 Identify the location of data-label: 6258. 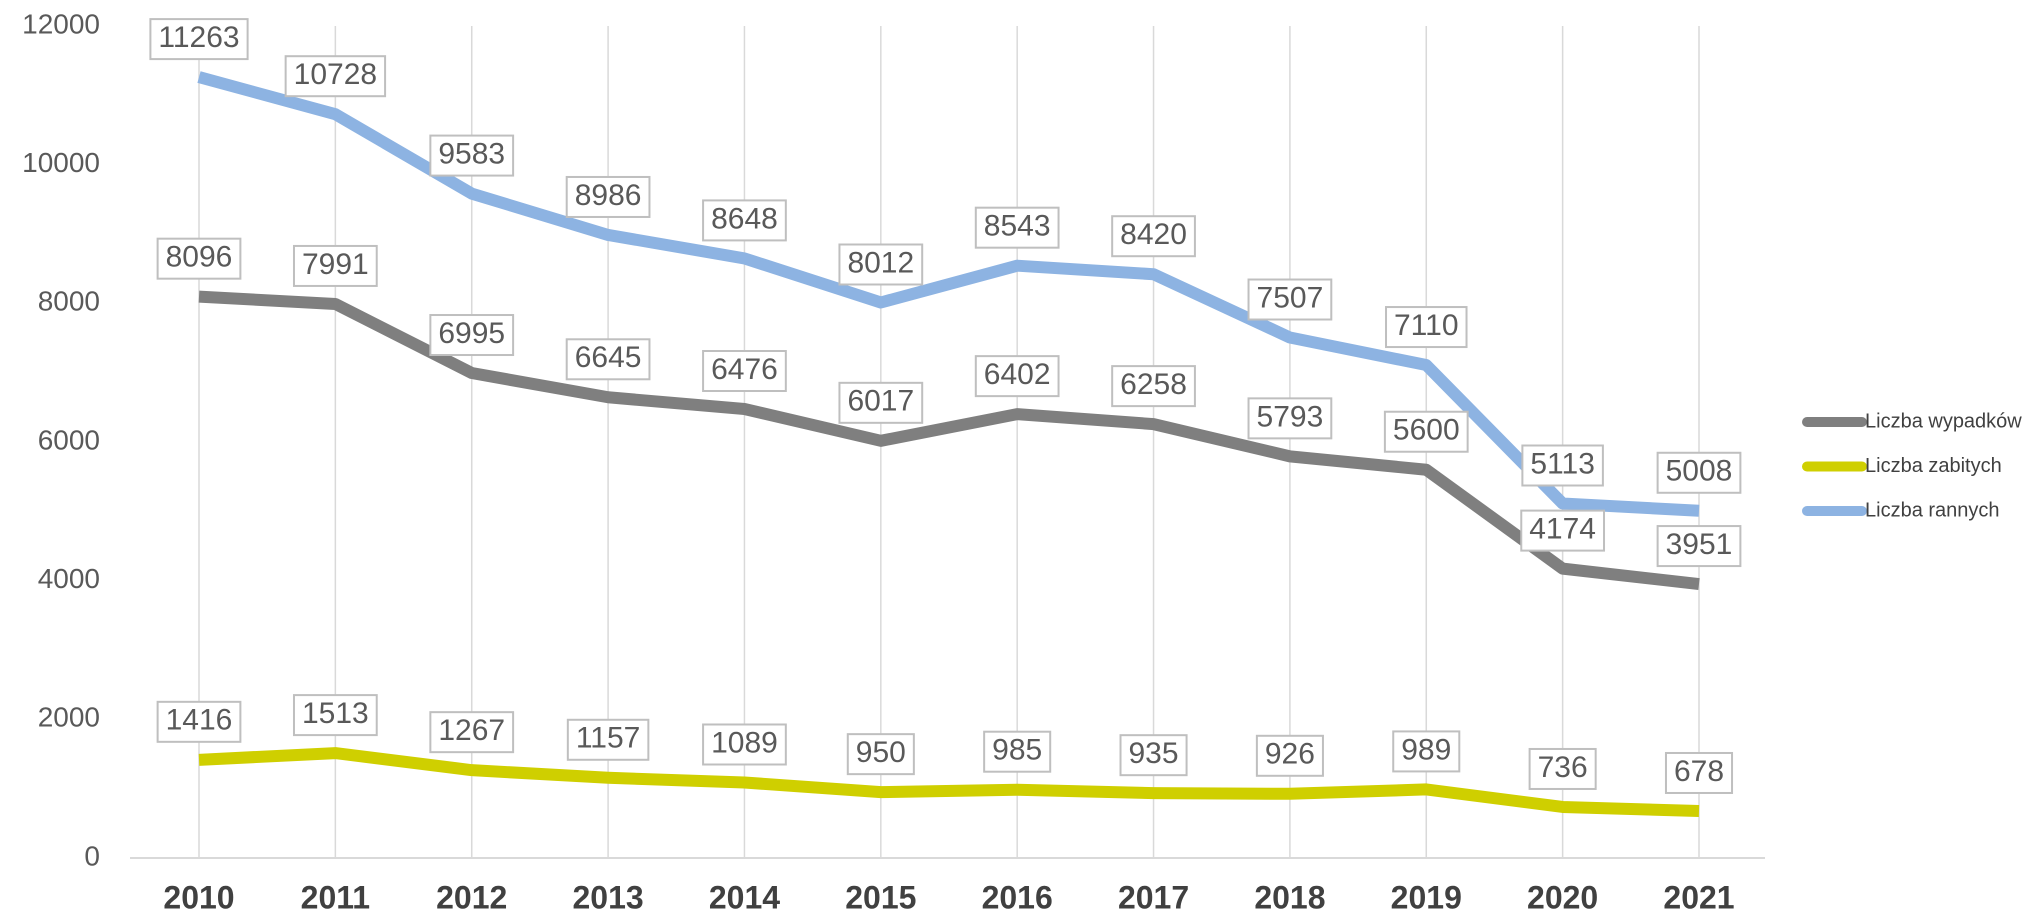
(1153, 384).